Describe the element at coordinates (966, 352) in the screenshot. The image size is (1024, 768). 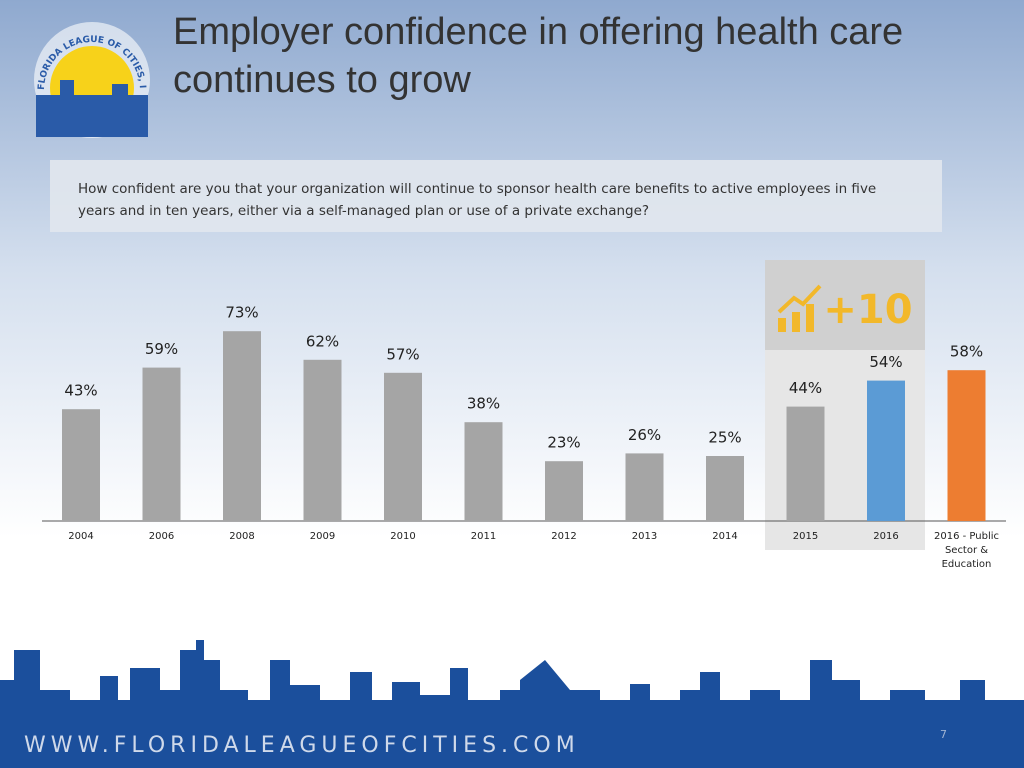
I see `value-label: 58%` at that location.